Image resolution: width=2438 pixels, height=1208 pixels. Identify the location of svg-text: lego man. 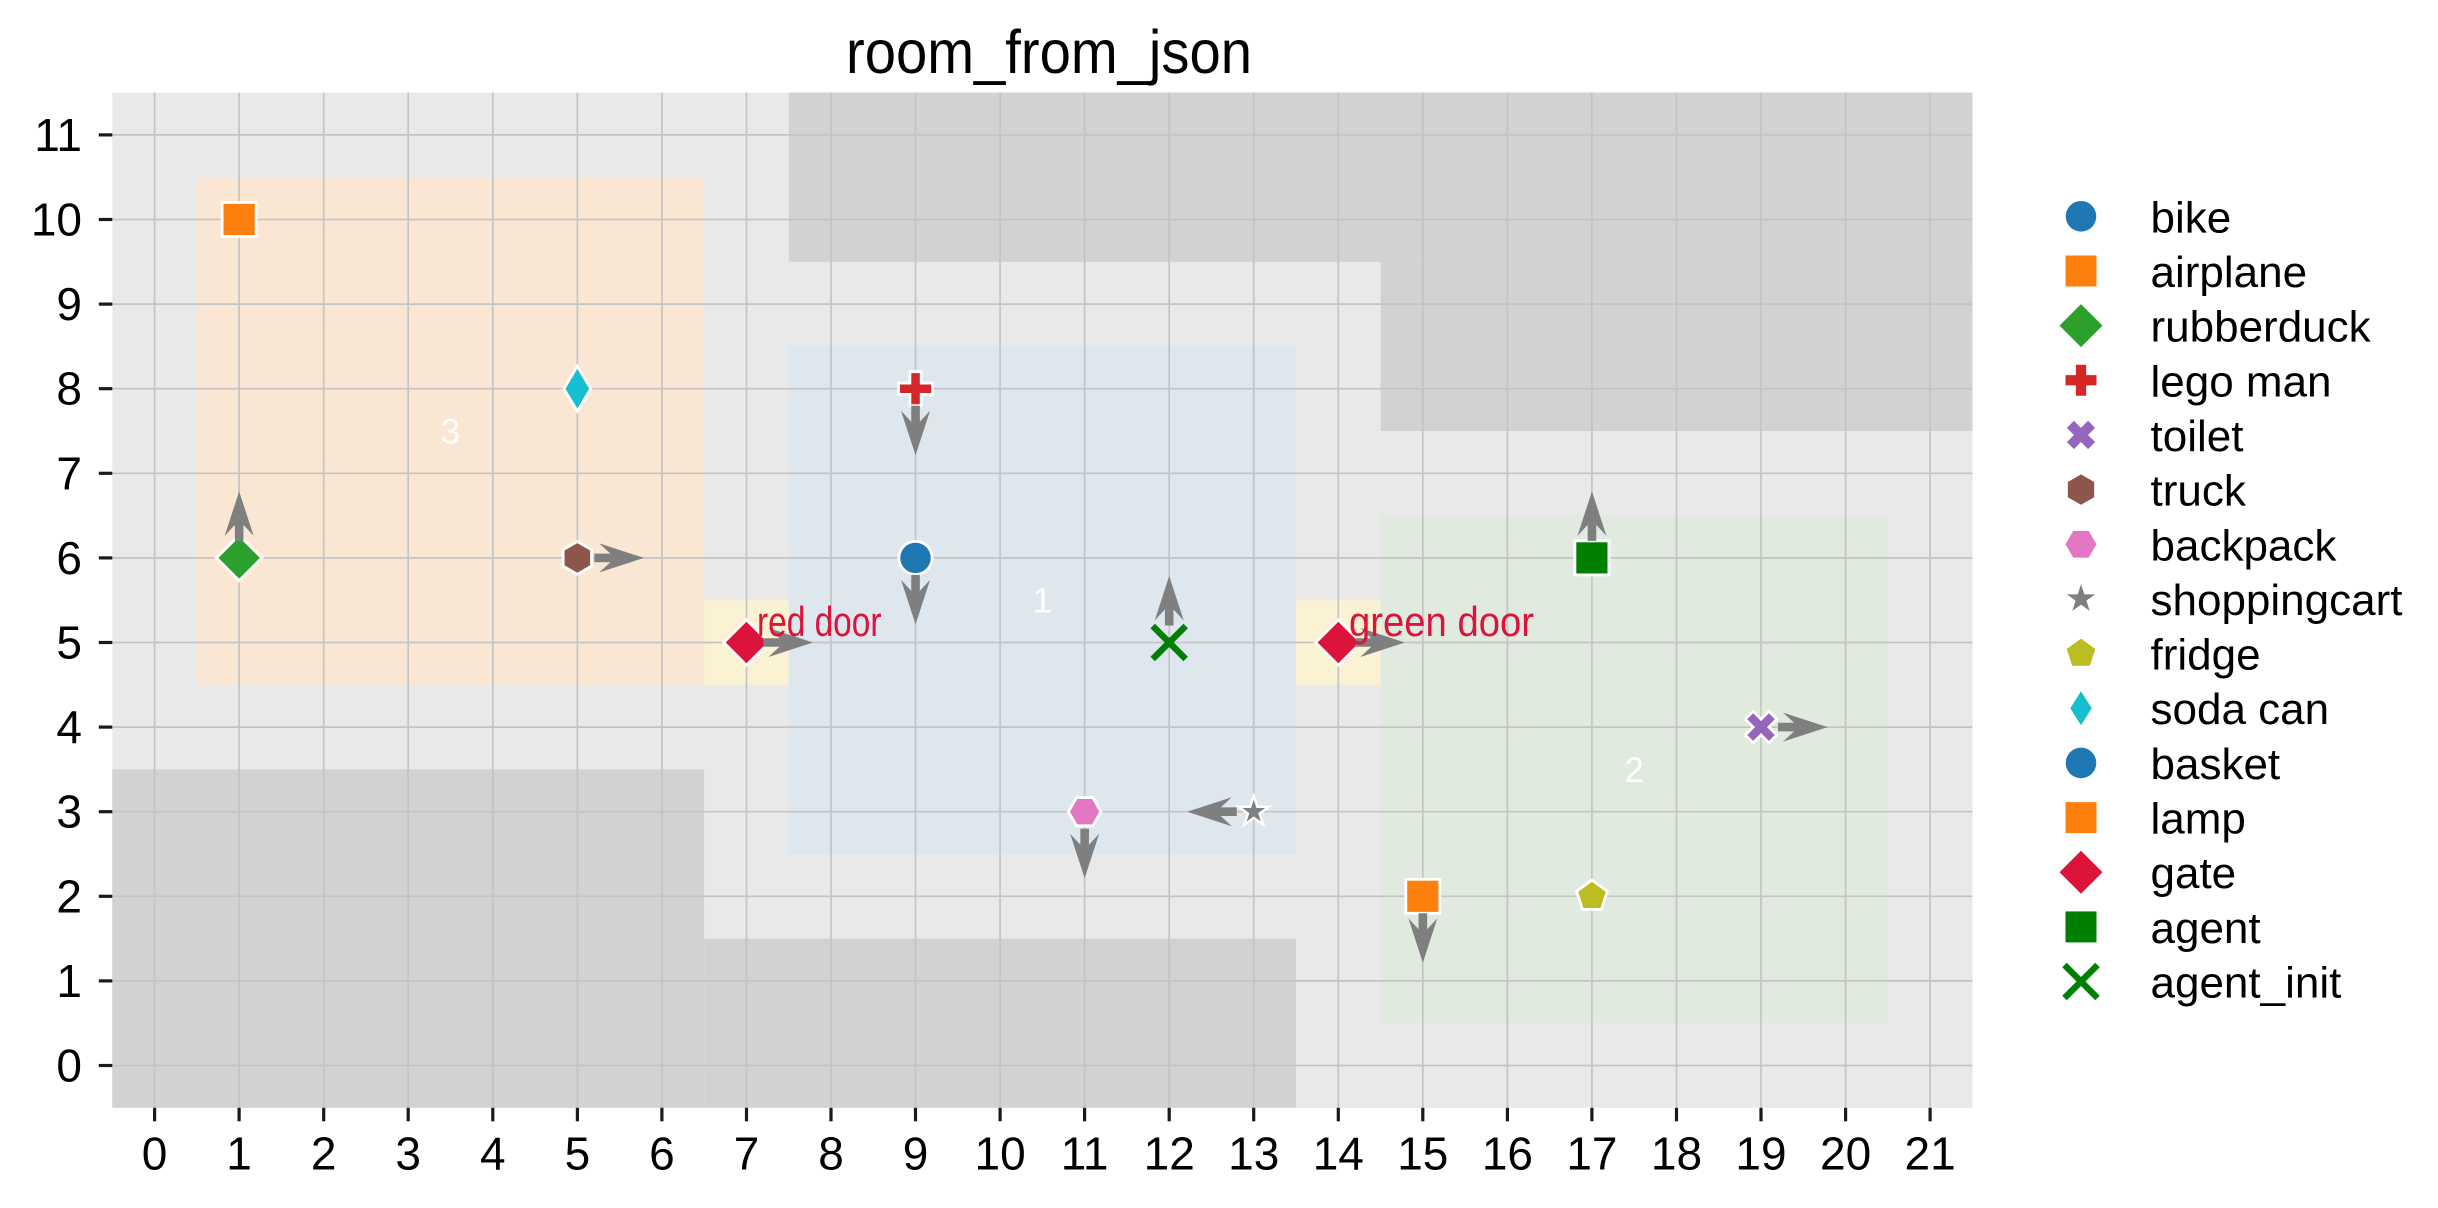
(2241, 381).